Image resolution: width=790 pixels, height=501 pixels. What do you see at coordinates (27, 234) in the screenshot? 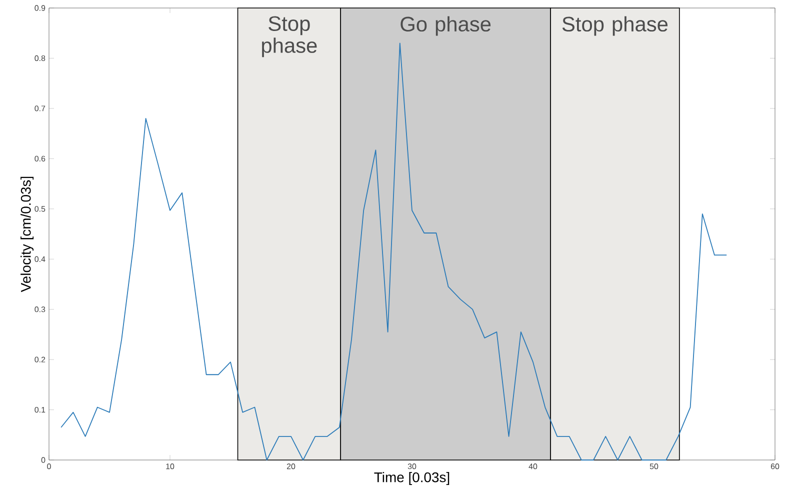
I see `y-axis-title: Velocity [cm/0.03s]` at bounding box center [27, 234].